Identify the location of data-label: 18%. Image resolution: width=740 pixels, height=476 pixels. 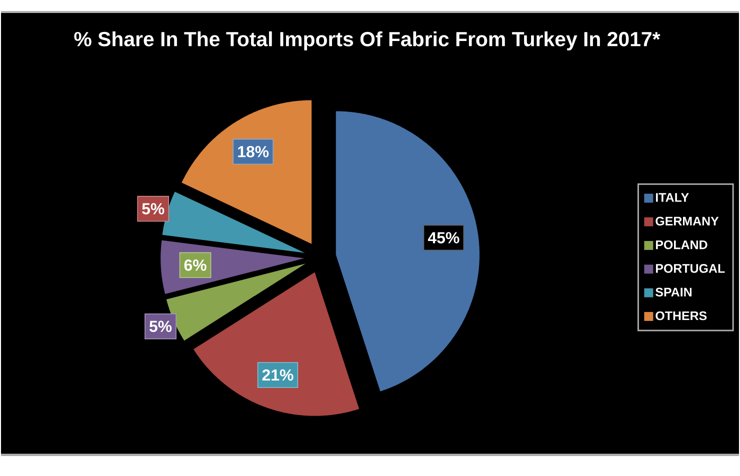
(253, 152).